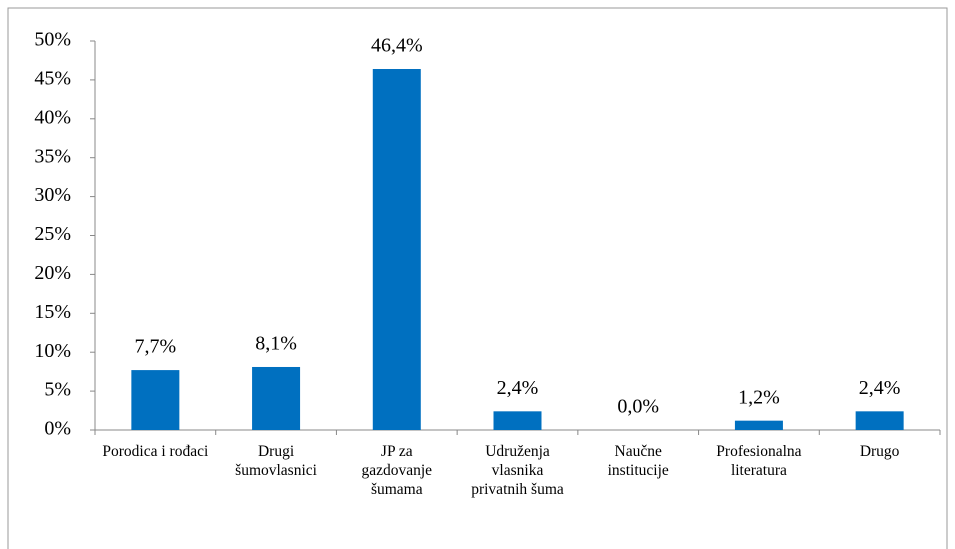  I want to click on value-label: 0,0%, so click(638, 407).